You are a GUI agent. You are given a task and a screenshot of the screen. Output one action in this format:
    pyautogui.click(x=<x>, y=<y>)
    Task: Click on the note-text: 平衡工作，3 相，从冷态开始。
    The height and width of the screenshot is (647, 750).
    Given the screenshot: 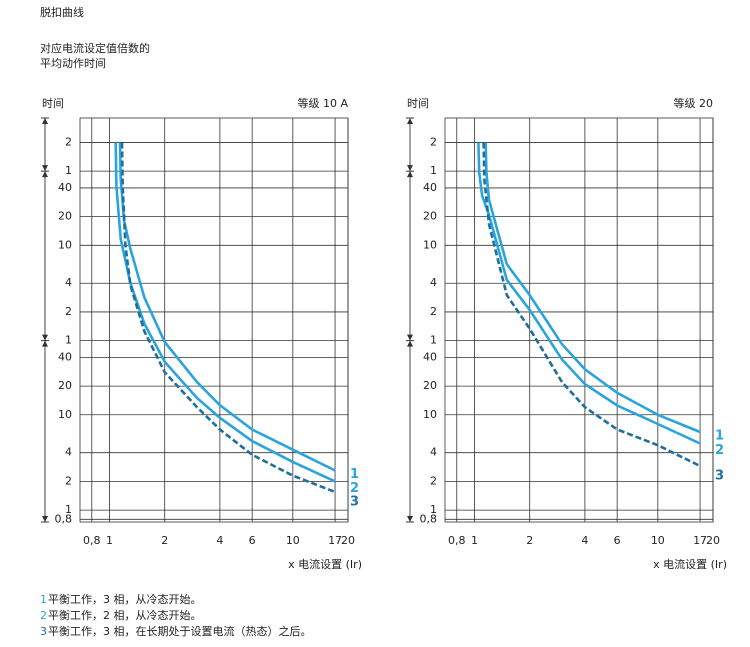 What is the action you would take?
    pyautogui.click(x=125, y=599)
    